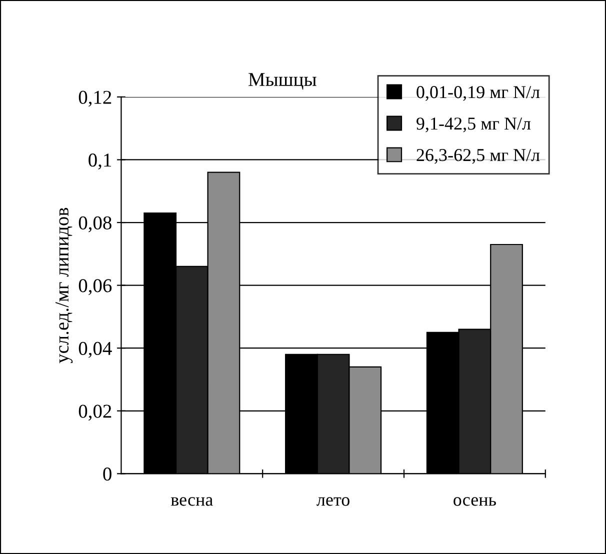 The height and width of the screenshot is (554, 606). I want to click on y-tick-label: 0,12, so click(95, 98).